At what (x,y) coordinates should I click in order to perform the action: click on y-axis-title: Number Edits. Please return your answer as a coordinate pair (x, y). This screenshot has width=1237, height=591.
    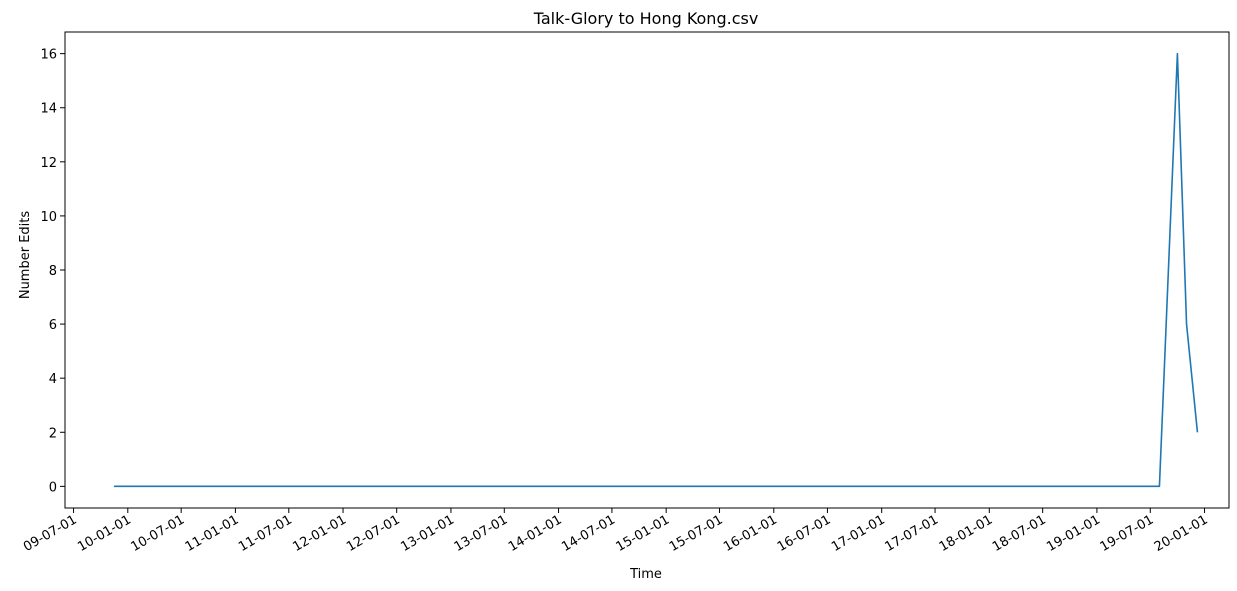
    Looking at the image, I should click on (25, 255).